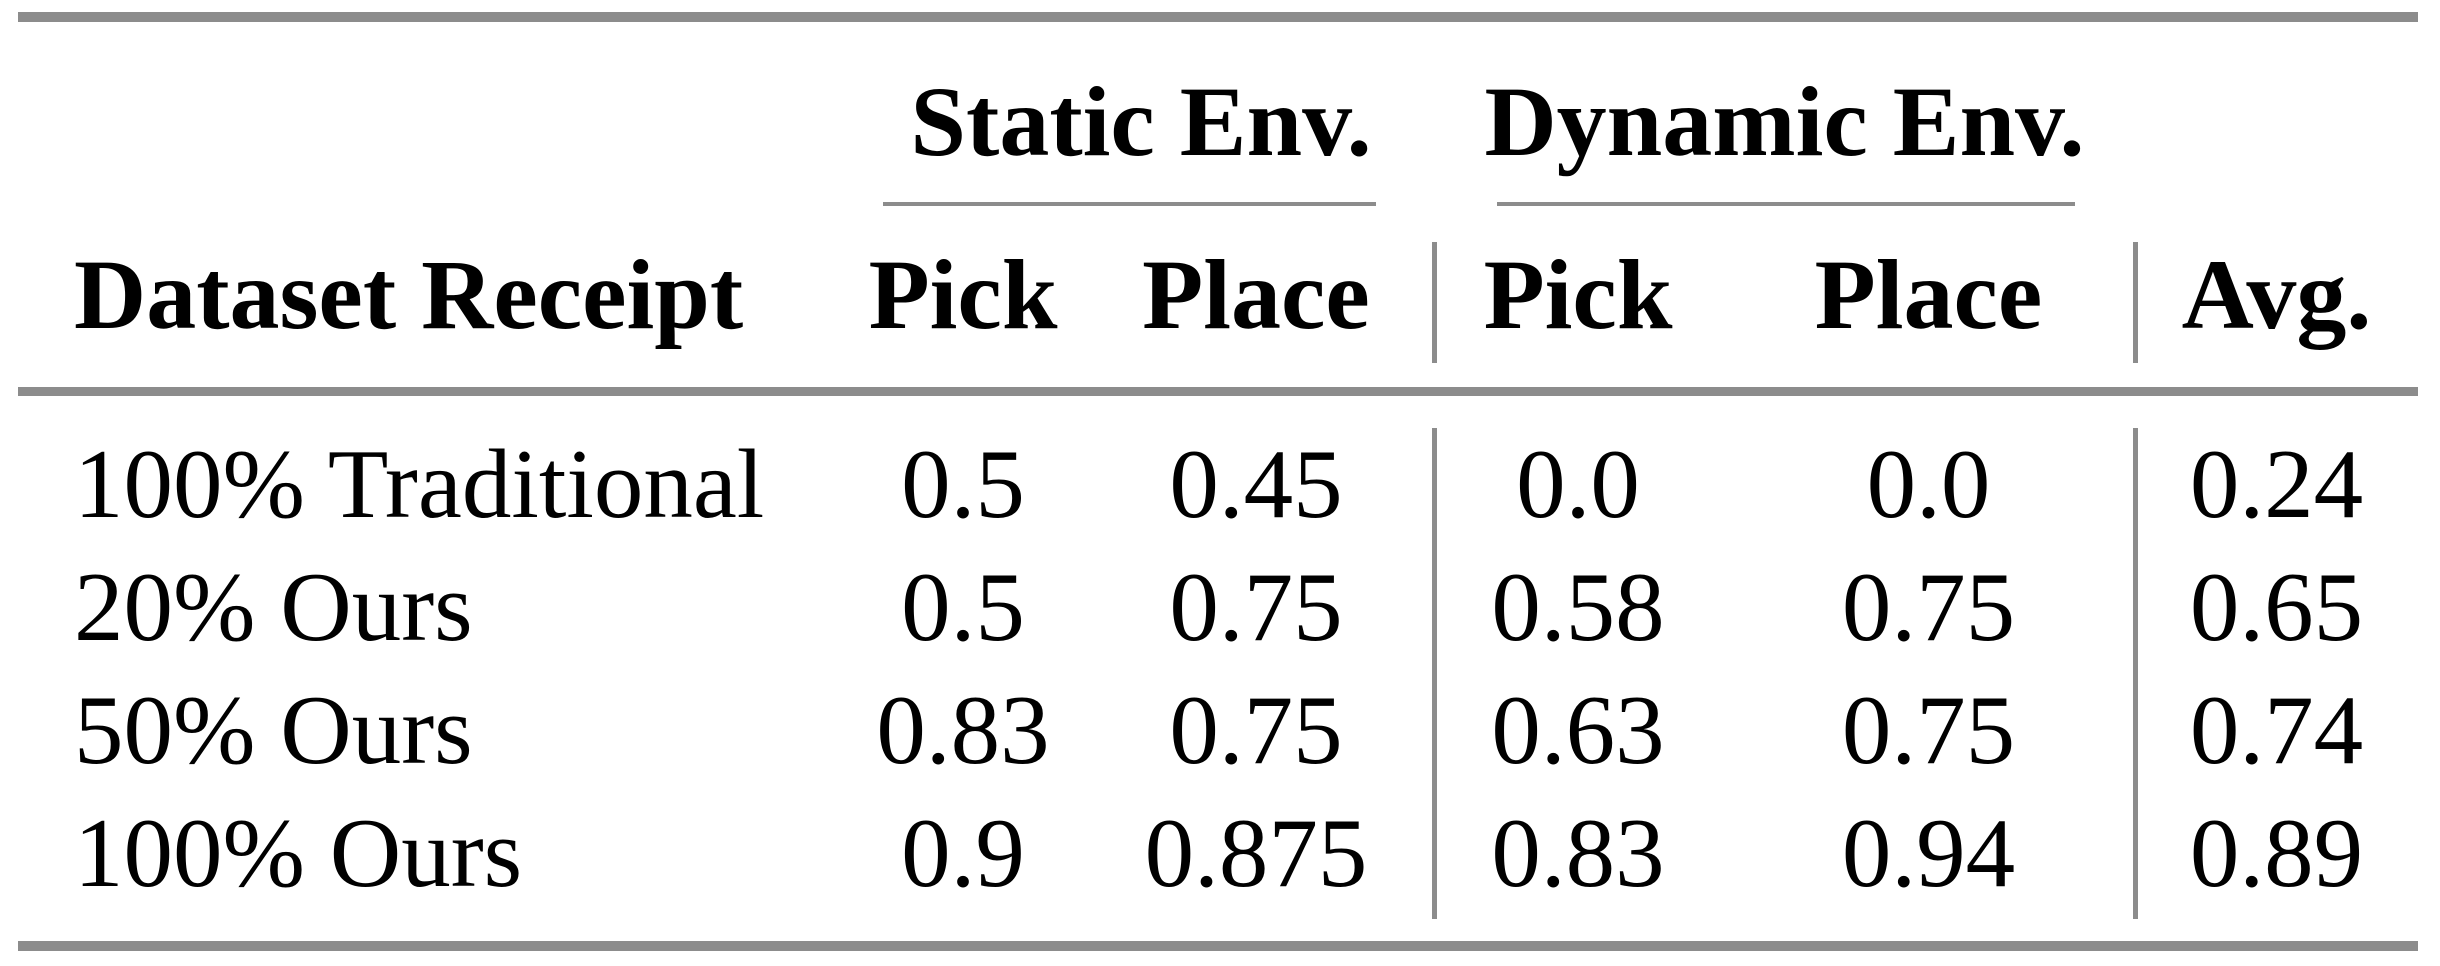 This screenshot has height=966, width=2440. Describe the element at coordinates (1218, 17) in the screenshot. I see `top-rule` at that location.